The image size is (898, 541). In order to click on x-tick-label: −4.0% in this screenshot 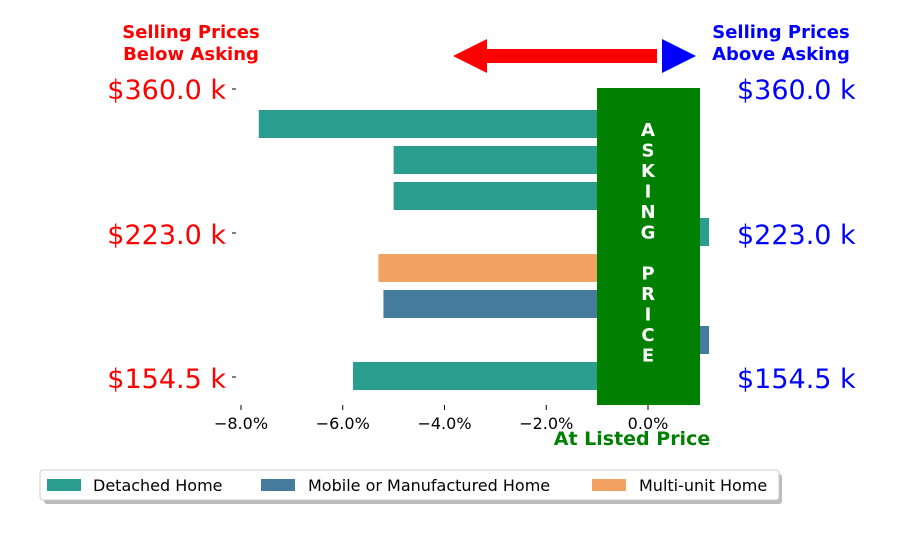, I will do `click(444, 423)`.